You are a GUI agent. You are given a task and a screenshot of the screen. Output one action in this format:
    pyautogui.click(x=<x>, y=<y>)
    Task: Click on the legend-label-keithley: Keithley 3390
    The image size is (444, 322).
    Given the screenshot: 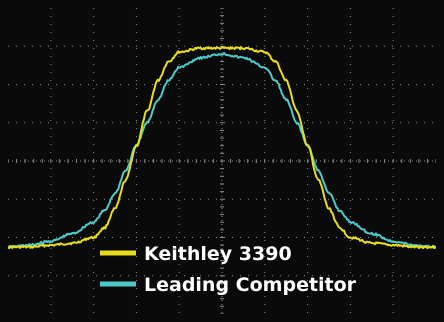 What is the action you would take?
    pyautogui.click(x=218, y=254)
    